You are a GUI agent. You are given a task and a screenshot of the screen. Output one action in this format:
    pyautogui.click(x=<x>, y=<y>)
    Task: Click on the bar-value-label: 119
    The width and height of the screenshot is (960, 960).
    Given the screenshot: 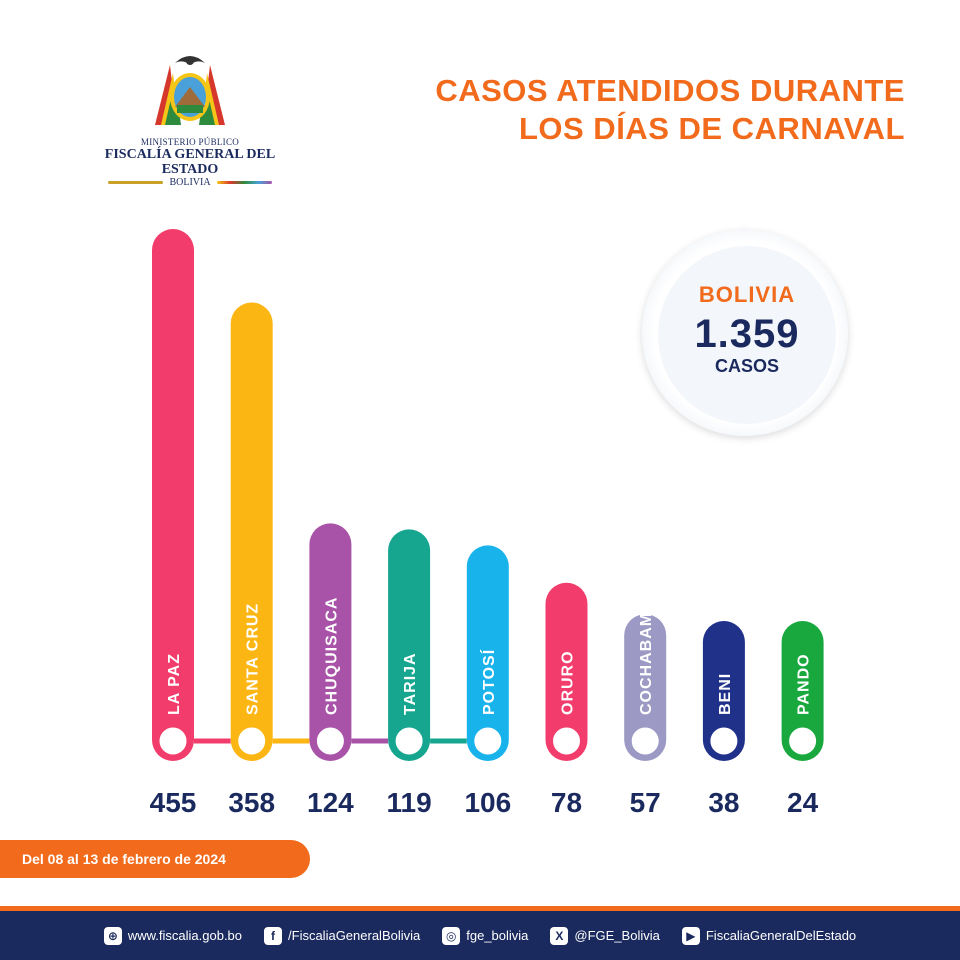 What is the action you would take?
    pyautogui.click(x=409, y=802)
    